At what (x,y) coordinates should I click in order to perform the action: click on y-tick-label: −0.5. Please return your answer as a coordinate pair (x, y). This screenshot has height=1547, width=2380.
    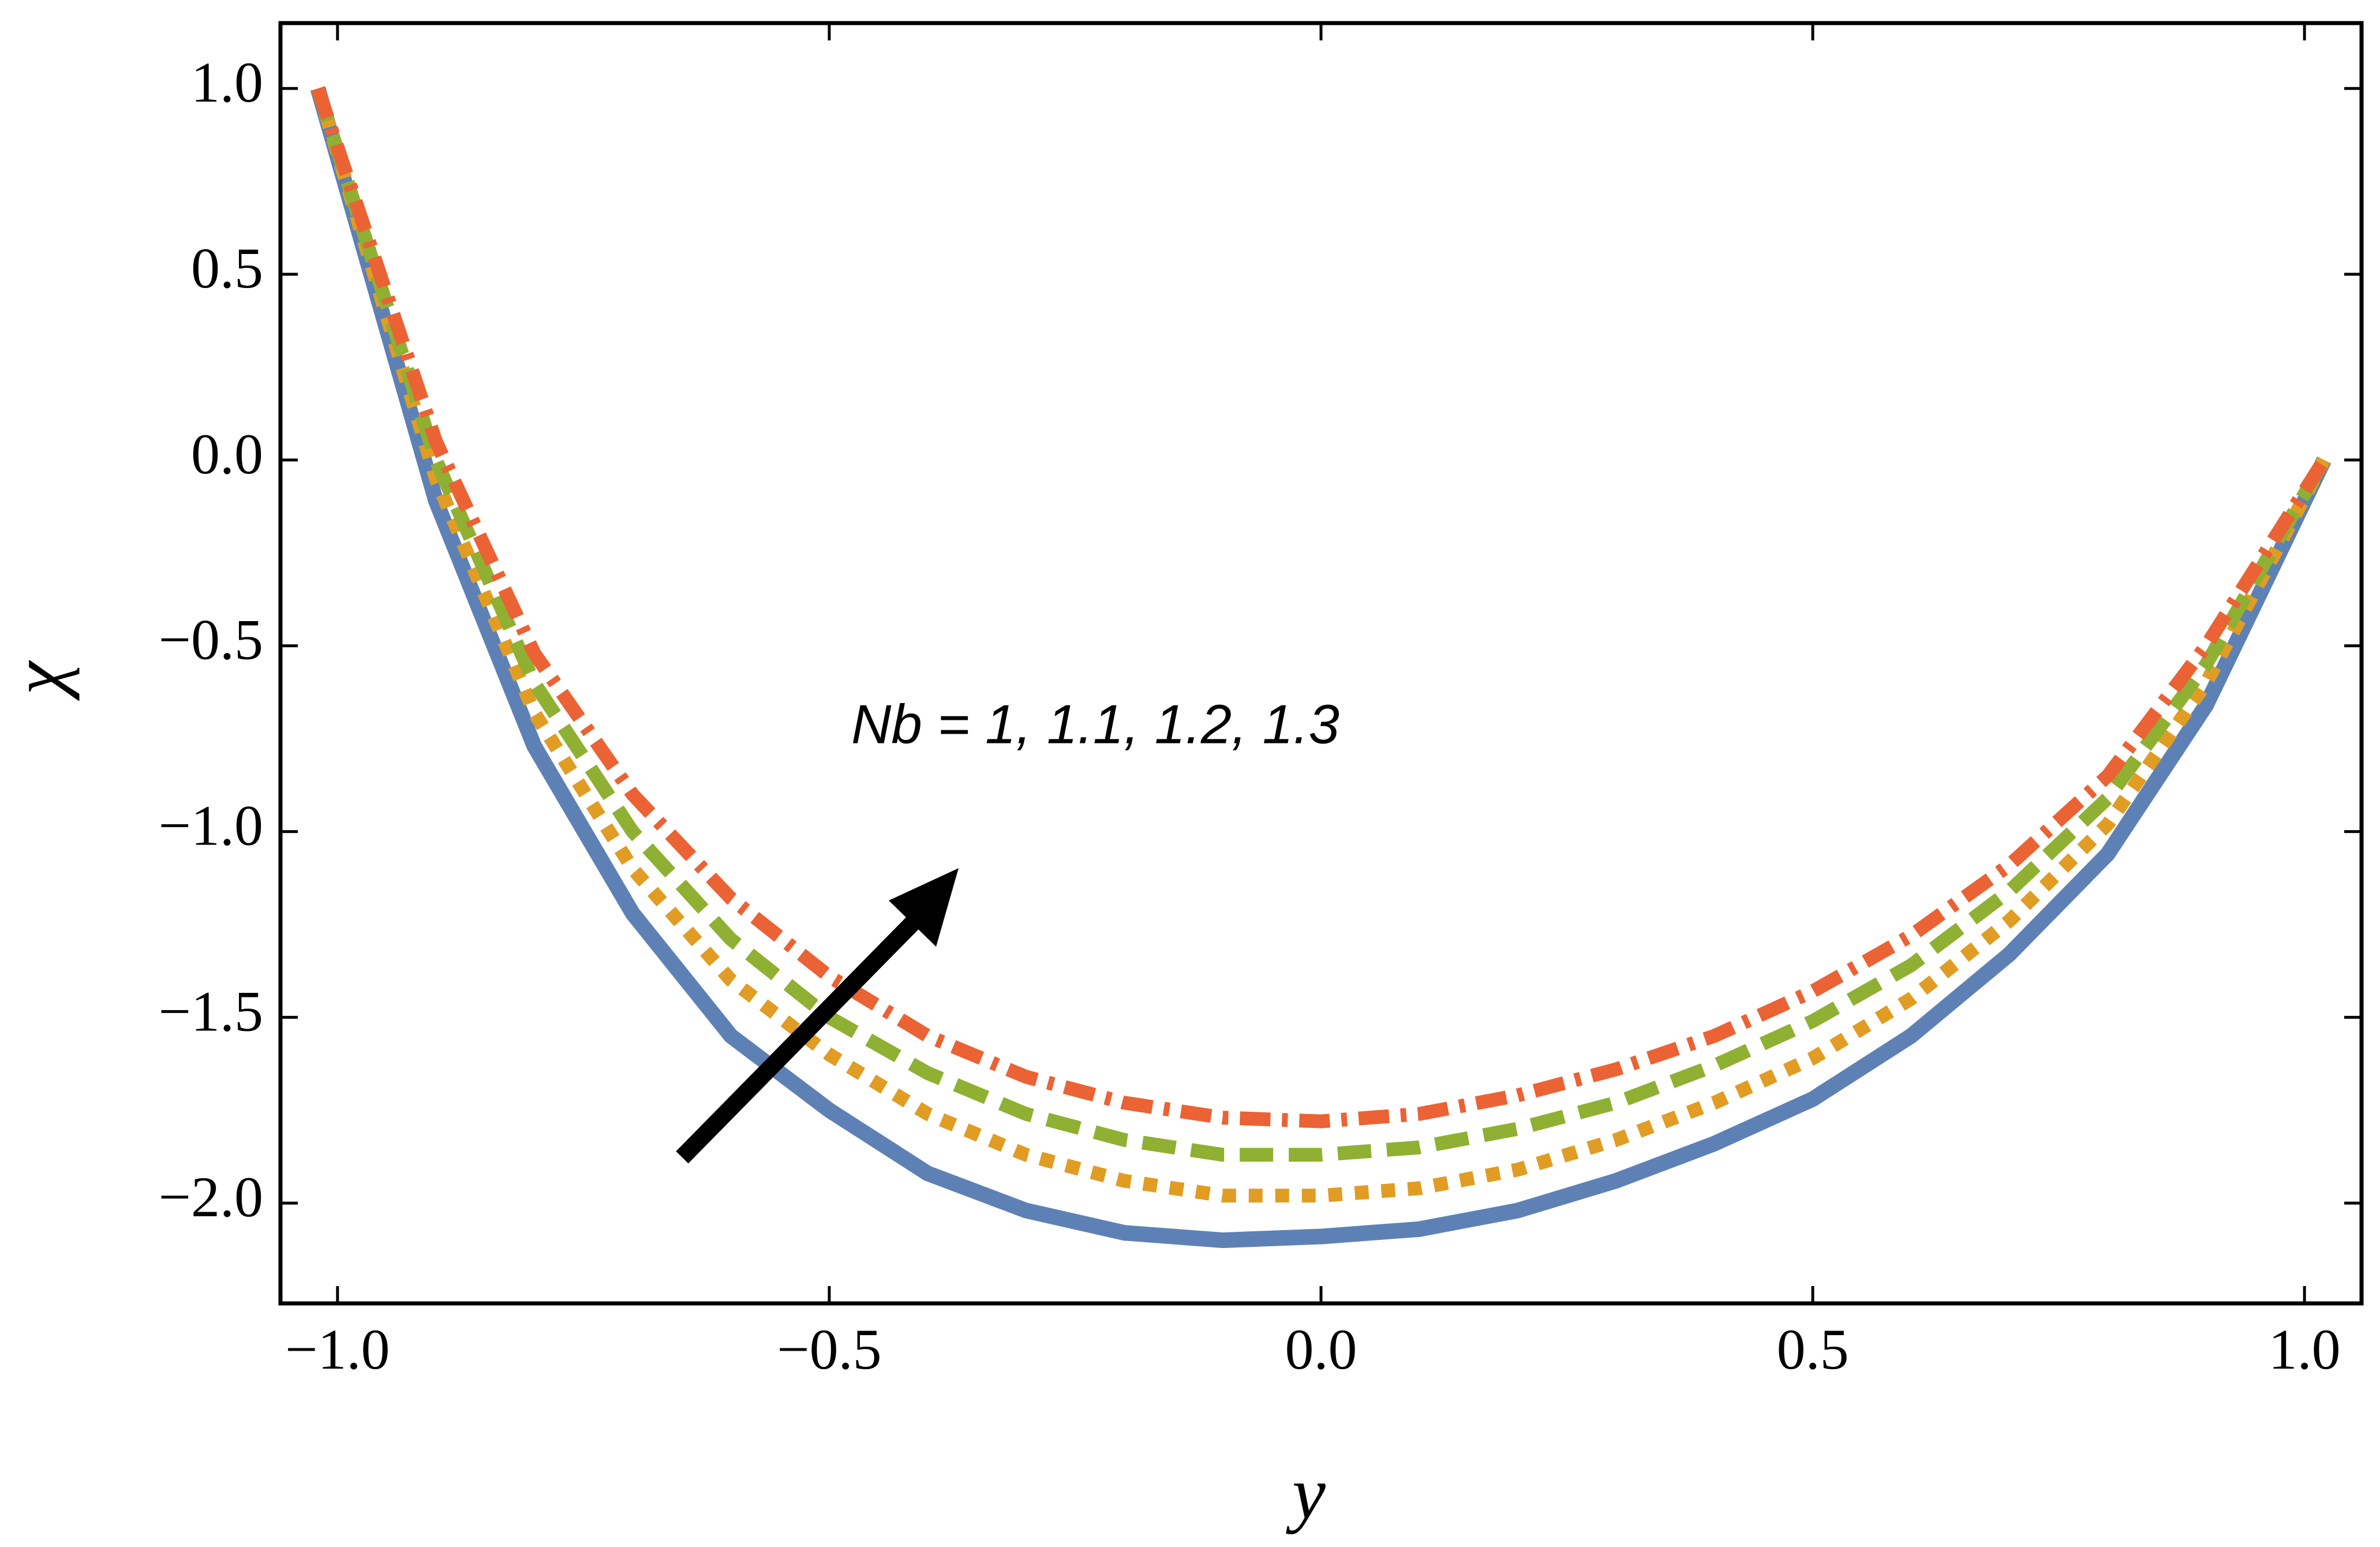
    Looking at the image, I should click on (211, 640).